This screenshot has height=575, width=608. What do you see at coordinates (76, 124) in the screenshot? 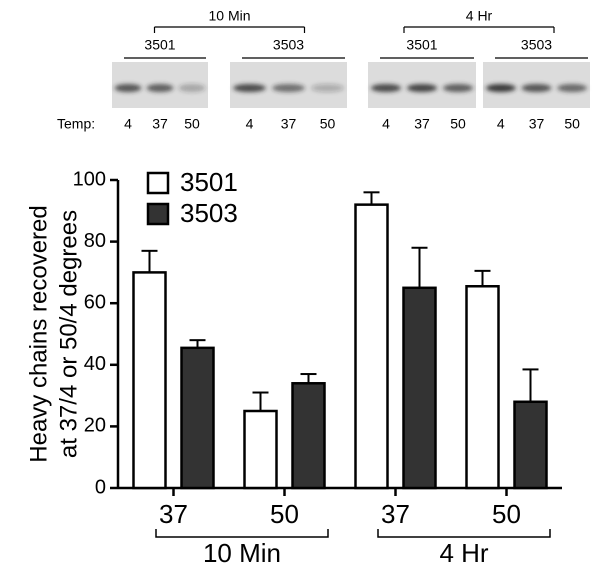
I see `temp-title: Temp:` at bounding box center [76, 124].